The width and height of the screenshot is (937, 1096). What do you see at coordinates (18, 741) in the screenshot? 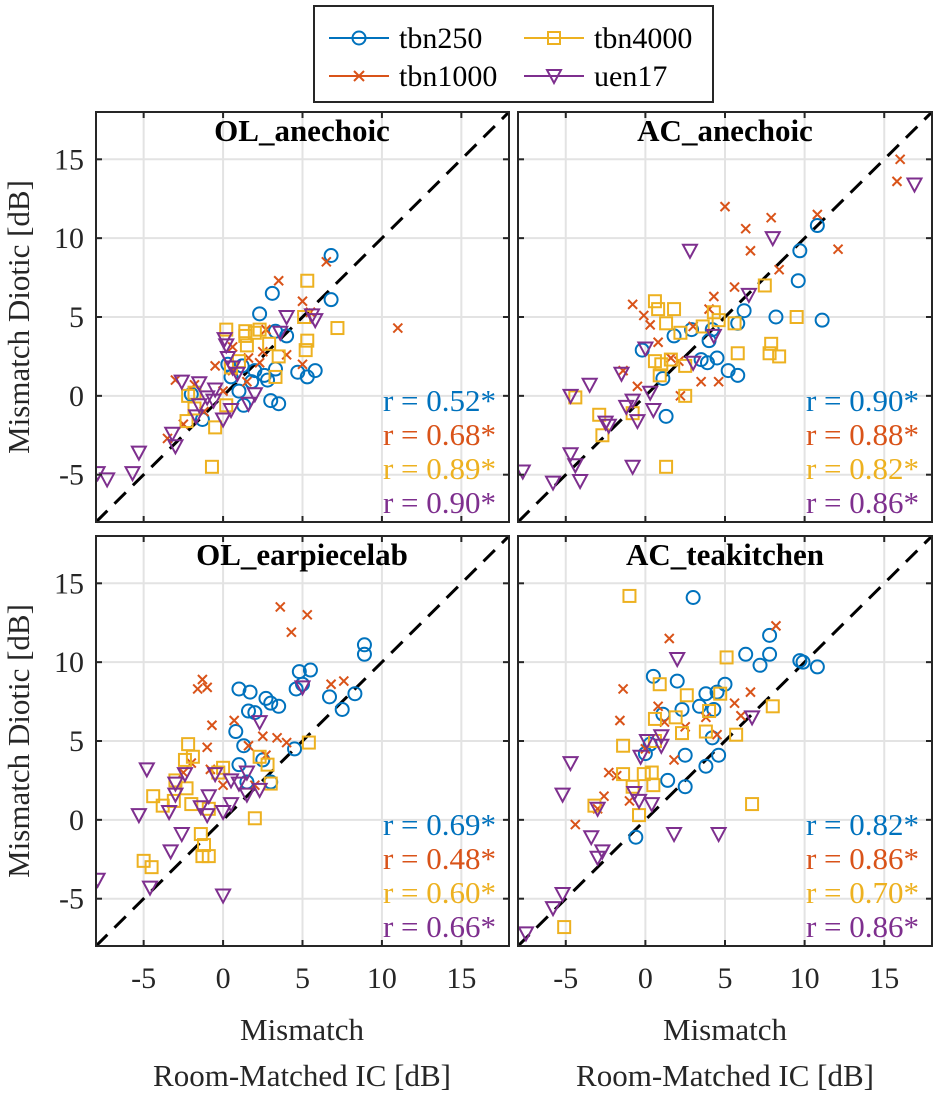
I see `y-axis-label-bottom: Mismatch Diotic [dB]` at bounding box center [18, 741].